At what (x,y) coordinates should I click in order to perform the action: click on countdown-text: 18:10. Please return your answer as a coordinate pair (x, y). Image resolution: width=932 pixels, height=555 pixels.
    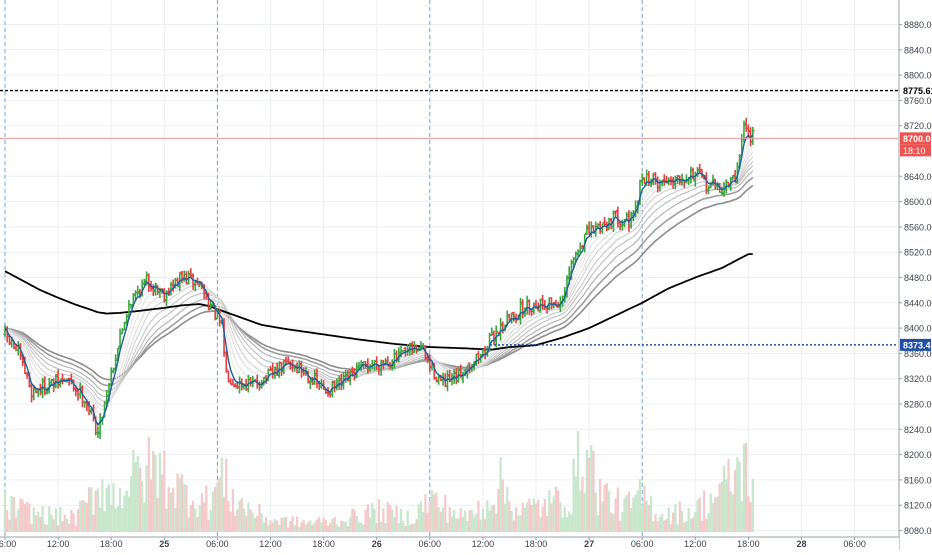
    Looking at the image, I should click on (914, 151).